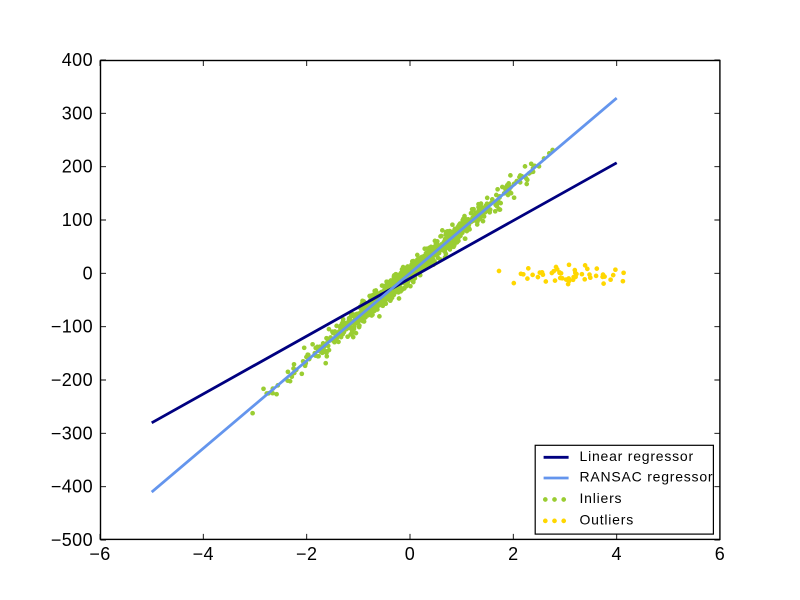 Image resolution: width=800 pixels, height=600 pixels. I want to click on svg-text: 100, so click(77, 220).